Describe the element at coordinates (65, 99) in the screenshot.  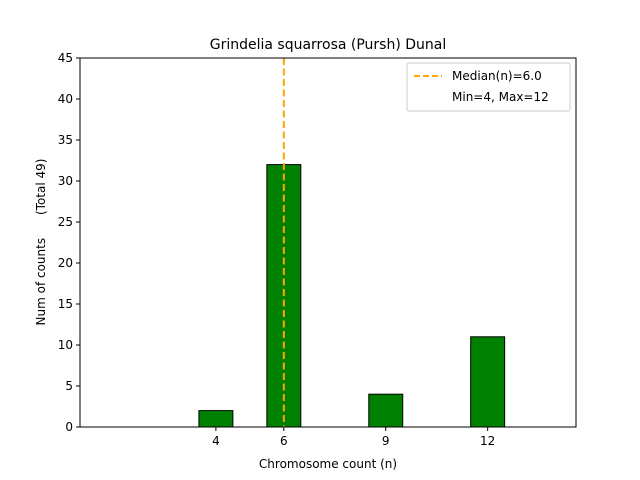
I see `y-tick-label: 40` at that location.